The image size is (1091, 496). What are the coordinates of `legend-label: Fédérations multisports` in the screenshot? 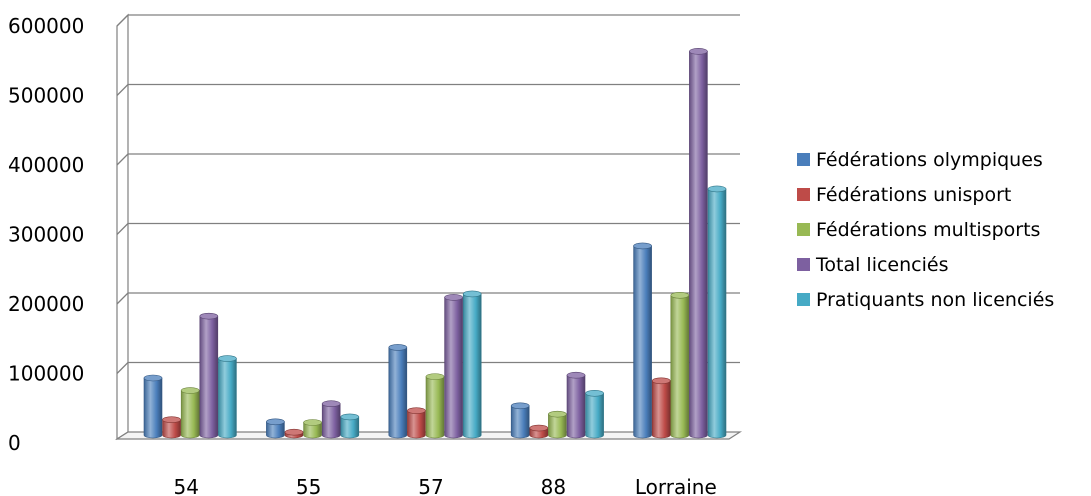 It's located at (928, 230).